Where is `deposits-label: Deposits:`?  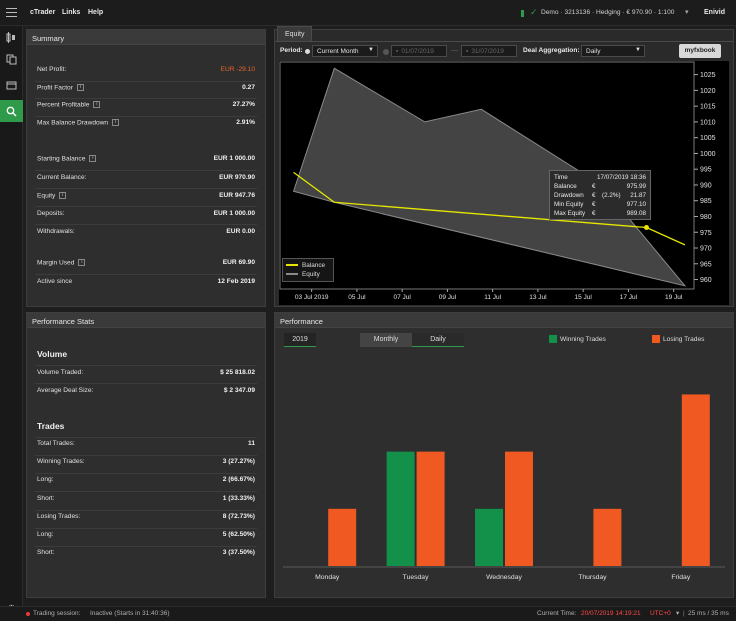 deposits-label: Deposits: is located at coordinates (51, 213).